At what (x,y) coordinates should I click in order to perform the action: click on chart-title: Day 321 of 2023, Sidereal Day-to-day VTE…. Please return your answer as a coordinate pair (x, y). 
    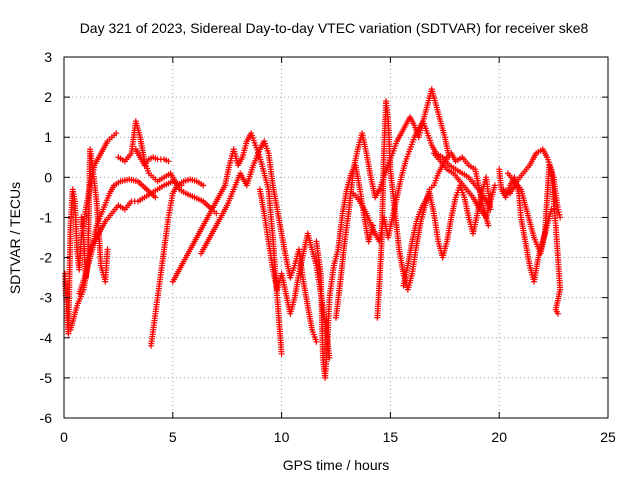
    Looking at the image, I should click on (334, 28).